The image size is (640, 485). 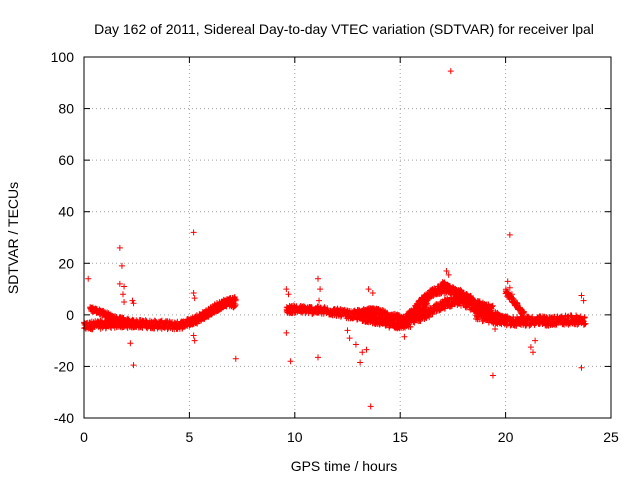 I want to click on y-tick-label: -20, so click(x=64, y=366).